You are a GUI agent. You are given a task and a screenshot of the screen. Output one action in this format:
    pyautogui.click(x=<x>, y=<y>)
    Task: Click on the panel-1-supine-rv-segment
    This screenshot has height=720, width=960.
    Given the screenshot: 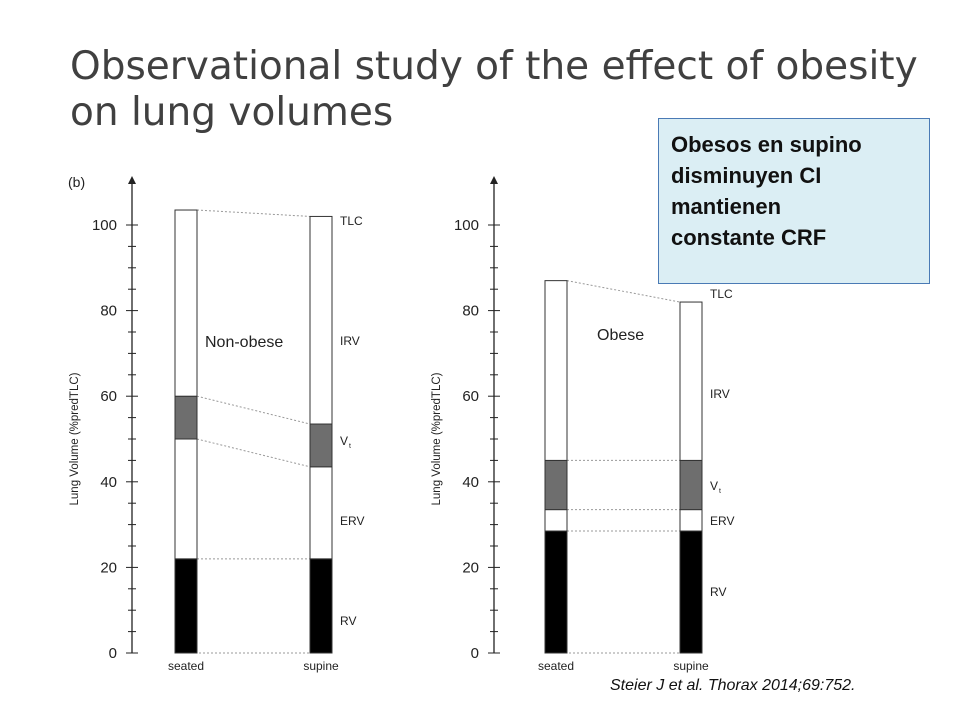 What is the action you would take?
    pyautogui.click(x=321, y=606)
    